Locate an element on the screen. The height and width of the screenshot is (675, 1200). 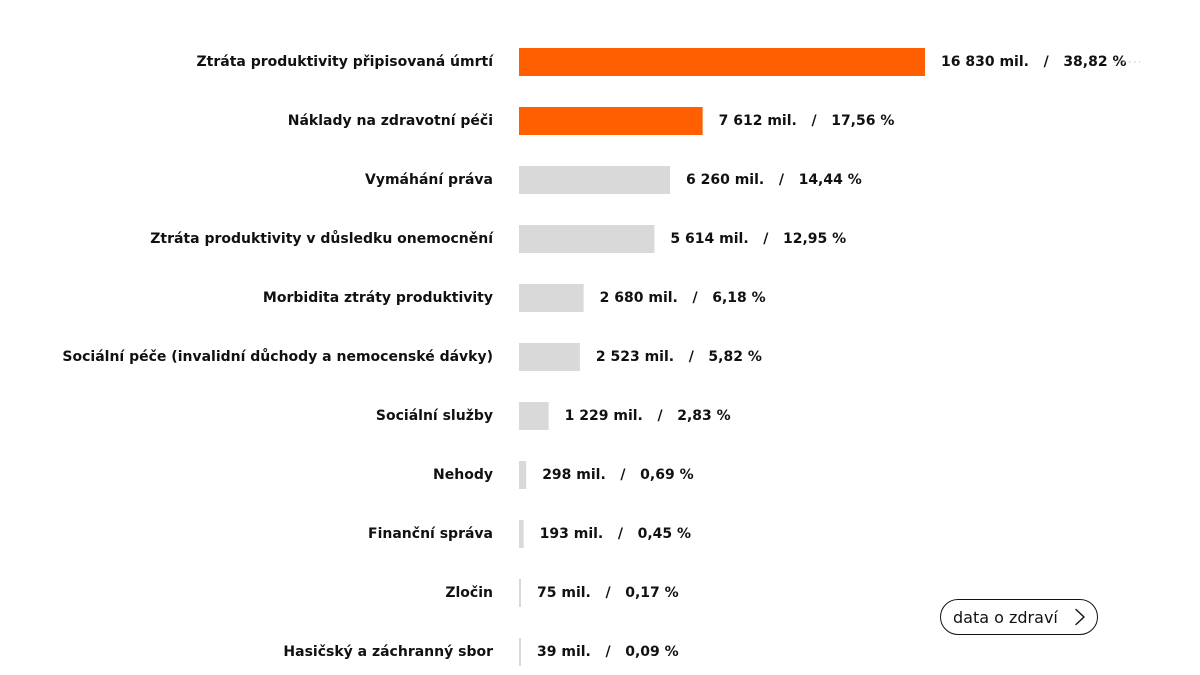
health-data-button: data o zdraví is located at coordinates (1019, 617).